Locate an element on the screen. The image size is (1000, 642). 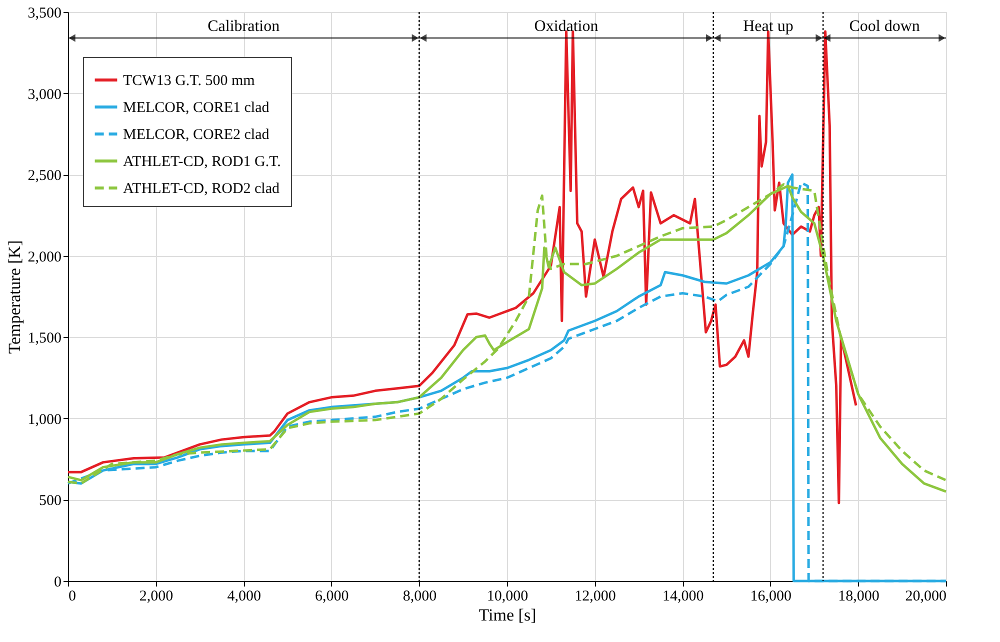
y-tick-label: 2,500 is located at coordinates (45, 176).